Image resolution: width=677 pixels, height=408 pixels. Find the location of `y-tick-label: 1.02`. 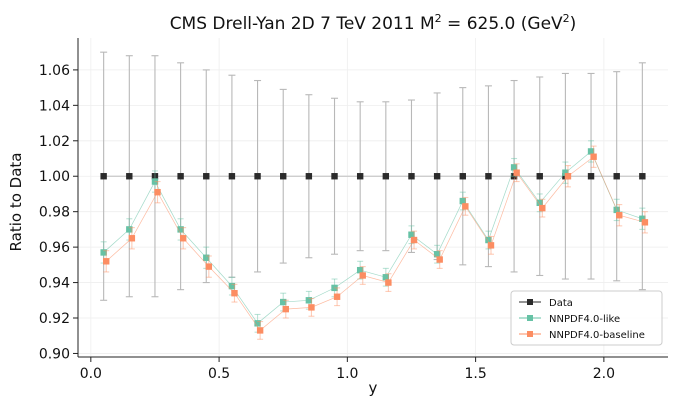

y-tick-label: 1.02 is located at coordinates (54, 142).